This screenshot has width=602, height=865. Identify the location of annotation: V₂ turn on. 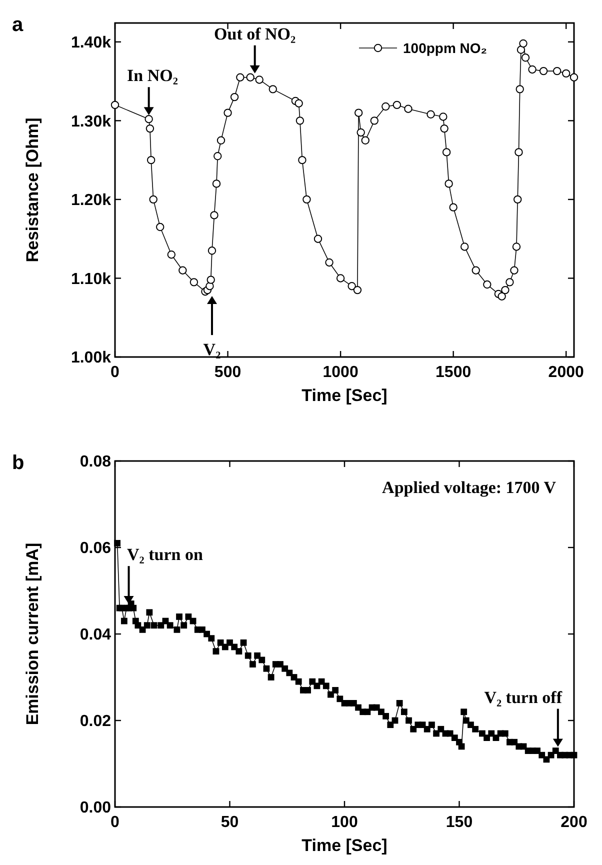
(165, 554).